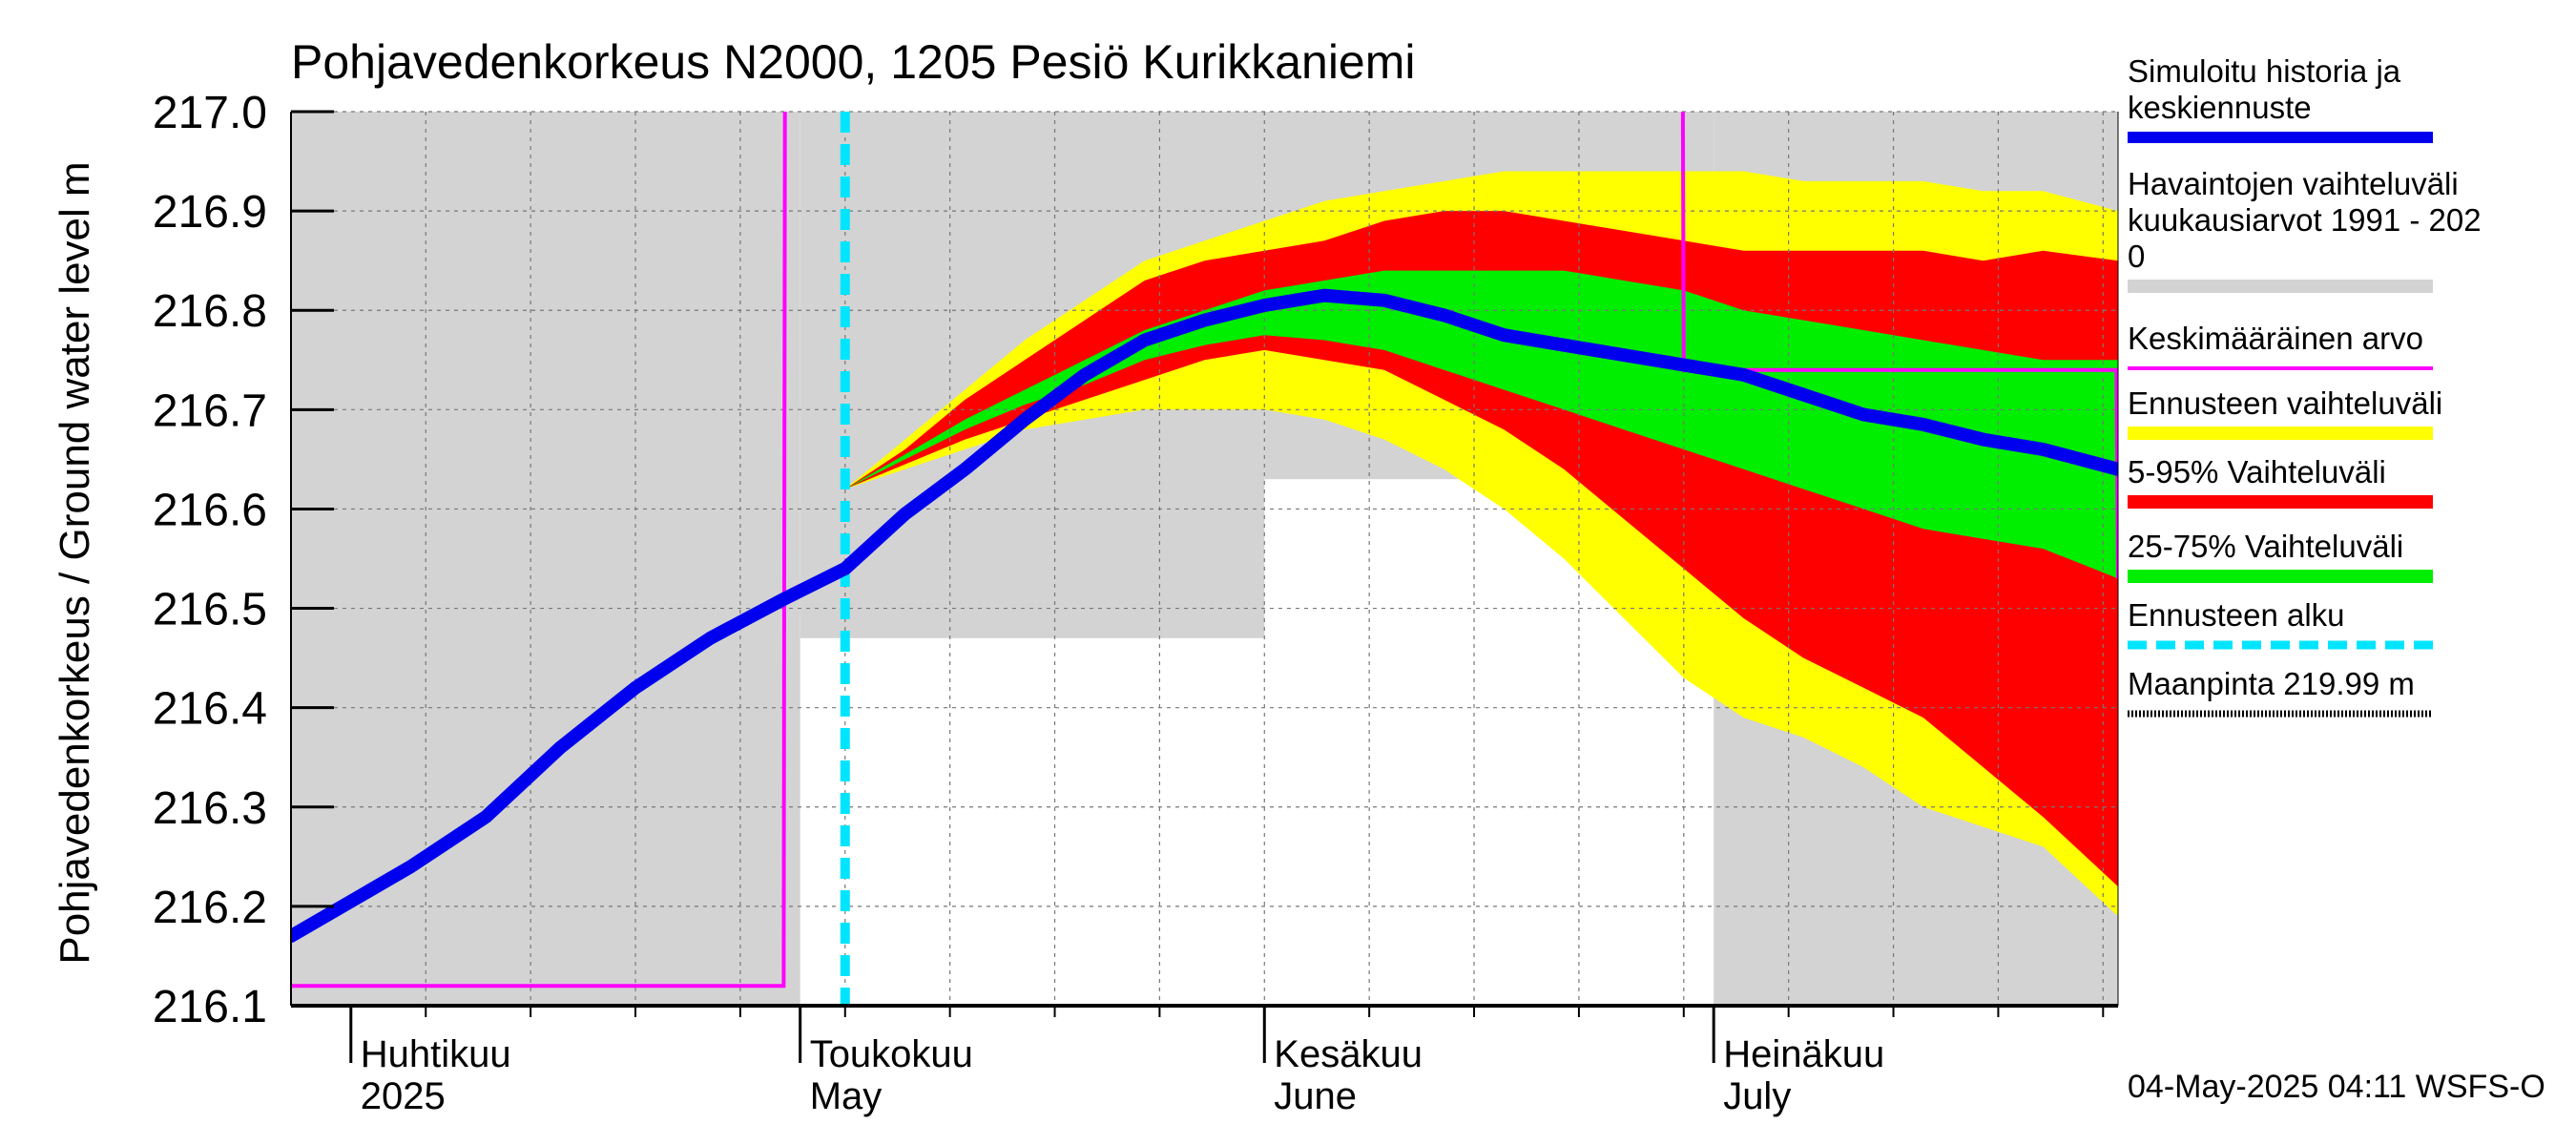  What do you see at coordinates (210, 709) in the screenshot?
I see `y-tick-label: 216.4` at bounding box center [210, 709].